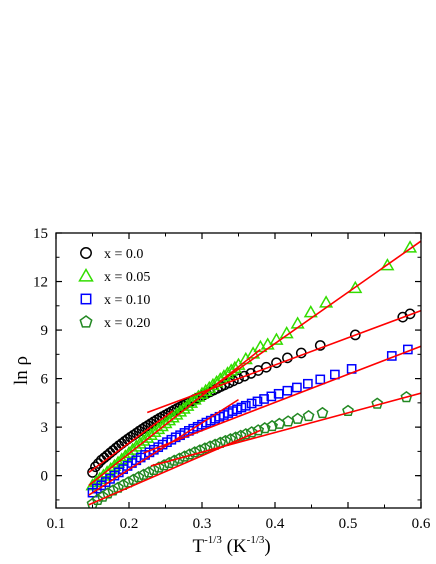 This screenshot has height=564, width=436. I want to click on legend-item: x = 0.05, so click(114, 276).